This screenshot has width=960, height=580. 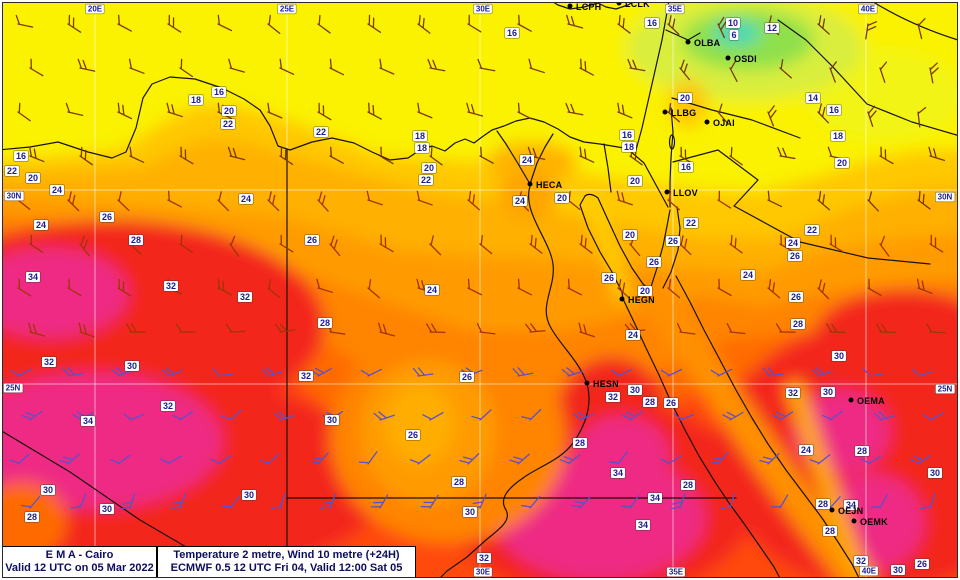 I want to click on syria-jordan-border, so click(x=736, y=118).